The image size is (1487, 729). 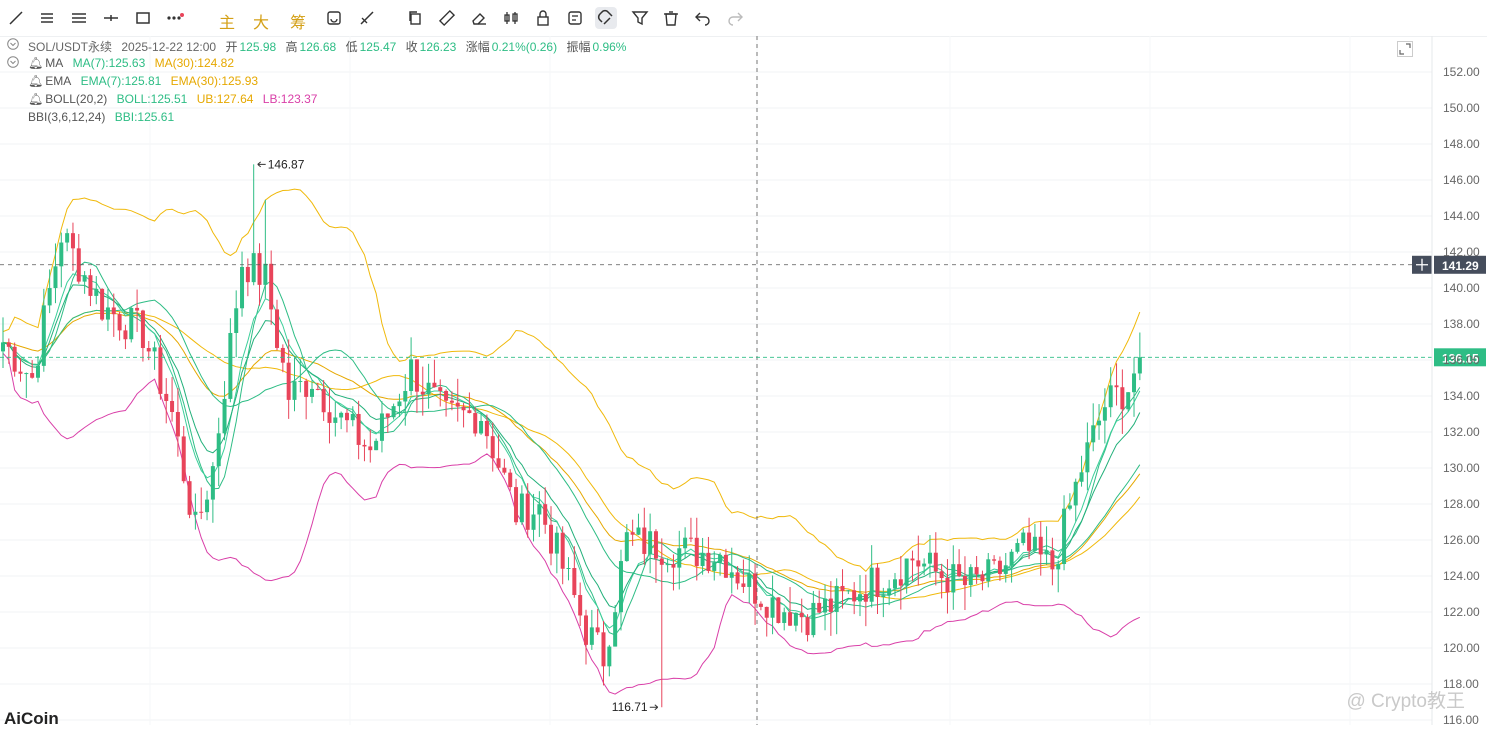 What do you see at coordinates (415, 18) in the screenshot?
I see `copy-icon` at bounding box center [415, 18].